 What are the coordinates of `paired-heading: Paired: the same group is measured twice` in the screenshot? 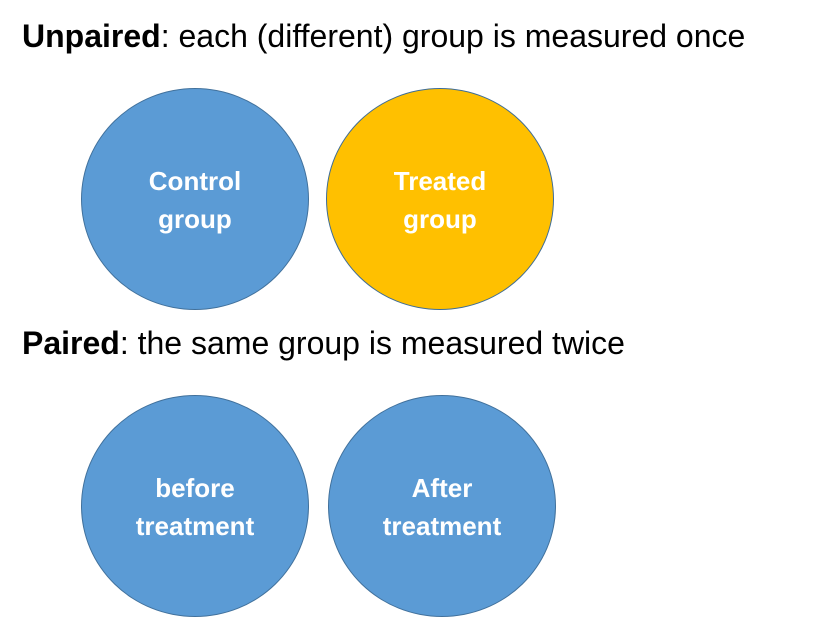 It's located at (323, 343).